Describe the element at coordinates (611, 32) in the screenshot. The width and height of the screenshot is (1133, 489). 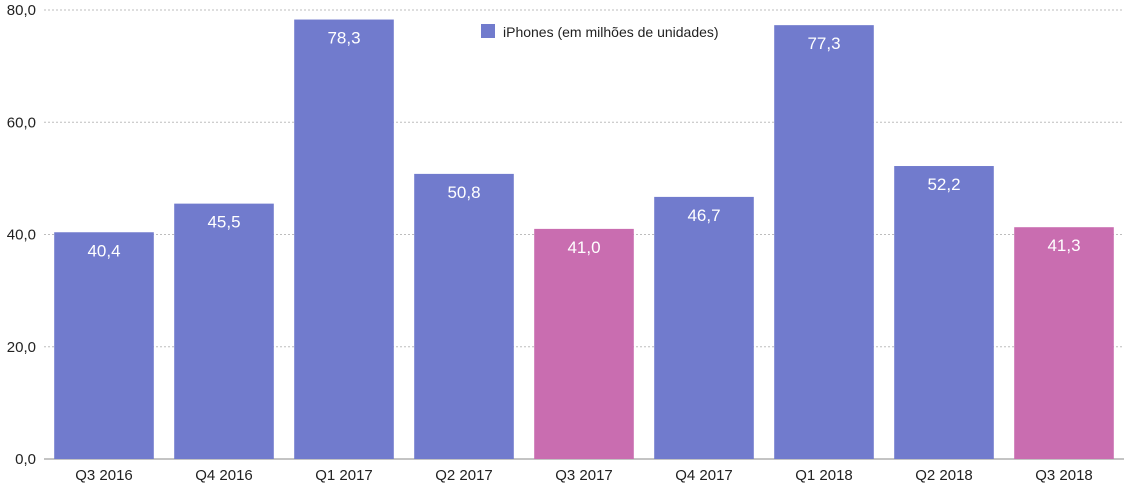
I see `legend-label: iPhones (em milhões de unidades)` at that location.